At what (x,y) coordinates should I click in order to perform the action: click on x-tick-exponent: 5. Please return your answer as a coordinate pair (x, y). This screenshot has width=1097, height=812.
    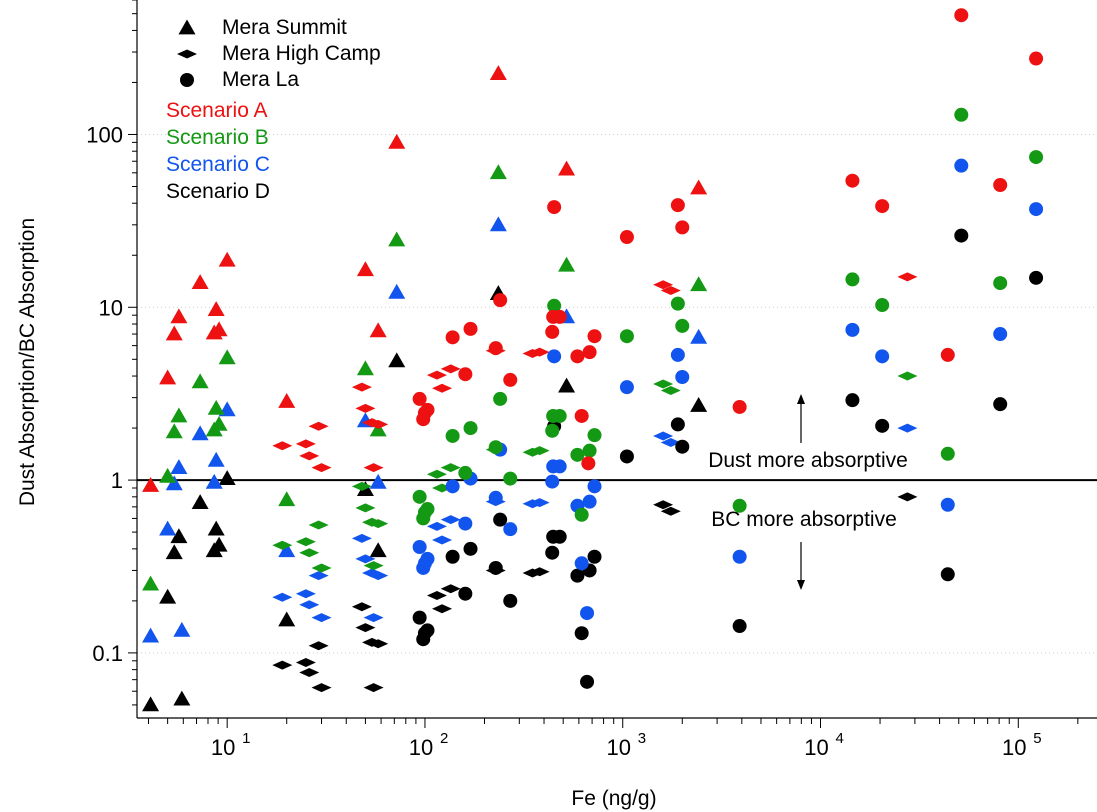
    Looking at the image, I should click on (1037, 738).